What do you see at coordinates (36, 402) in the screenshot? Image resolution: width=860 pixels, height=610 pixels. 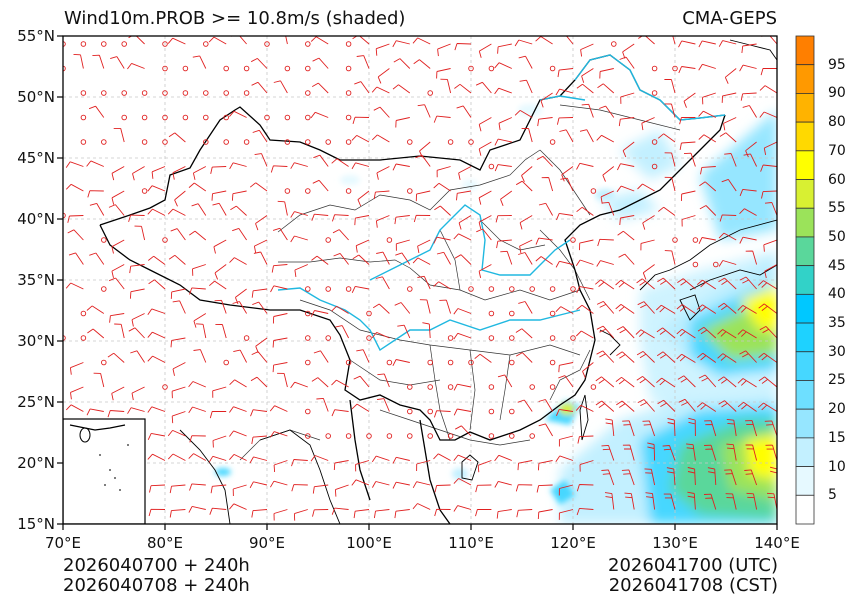 I see `lat-label: 25°N` at bounding box center [36, 402].